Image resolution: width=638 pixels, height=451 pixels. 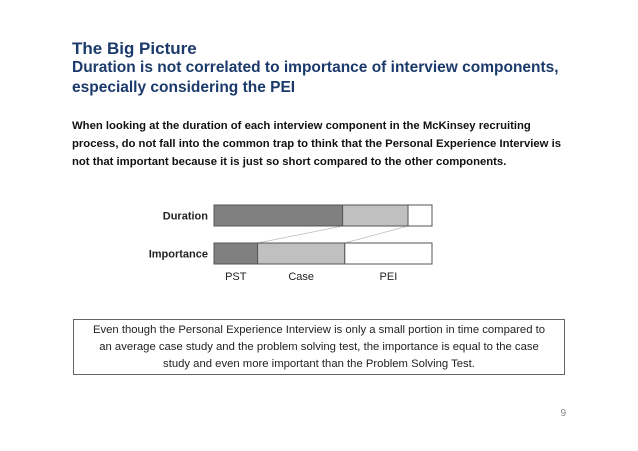 What do you see at coordinates (375, 215) in the screenshot?
I see `bar-duration-case` at bounding box center [375, 215].